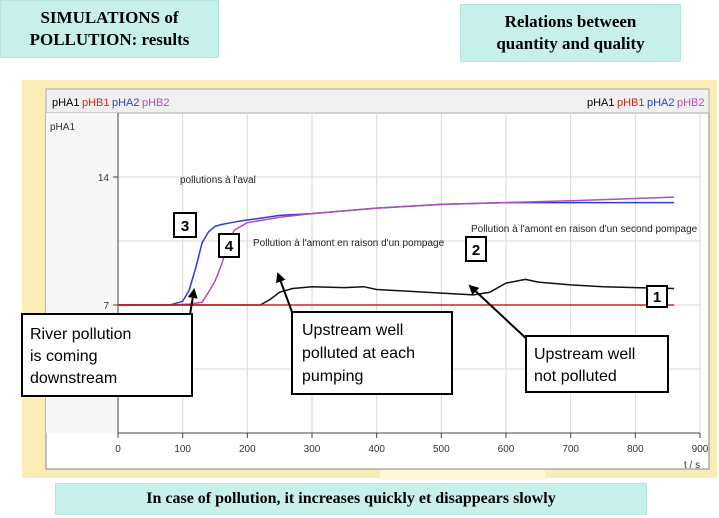 The image size is (719, 518). Describe the element at coordinates (118, 449) in the screenshot. I see `x-tick-label-0: 0` at that location.